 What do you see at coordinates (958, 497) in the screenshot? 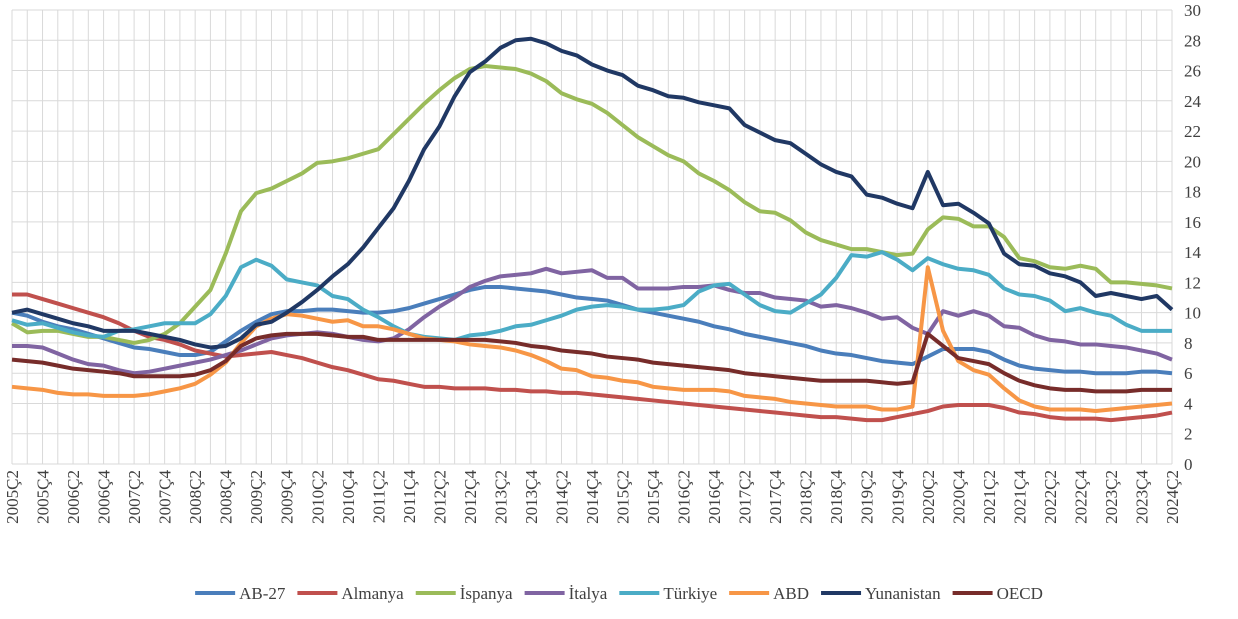
I see `x-tick-label: 2020Ç4` at bounding box center [958, 497].